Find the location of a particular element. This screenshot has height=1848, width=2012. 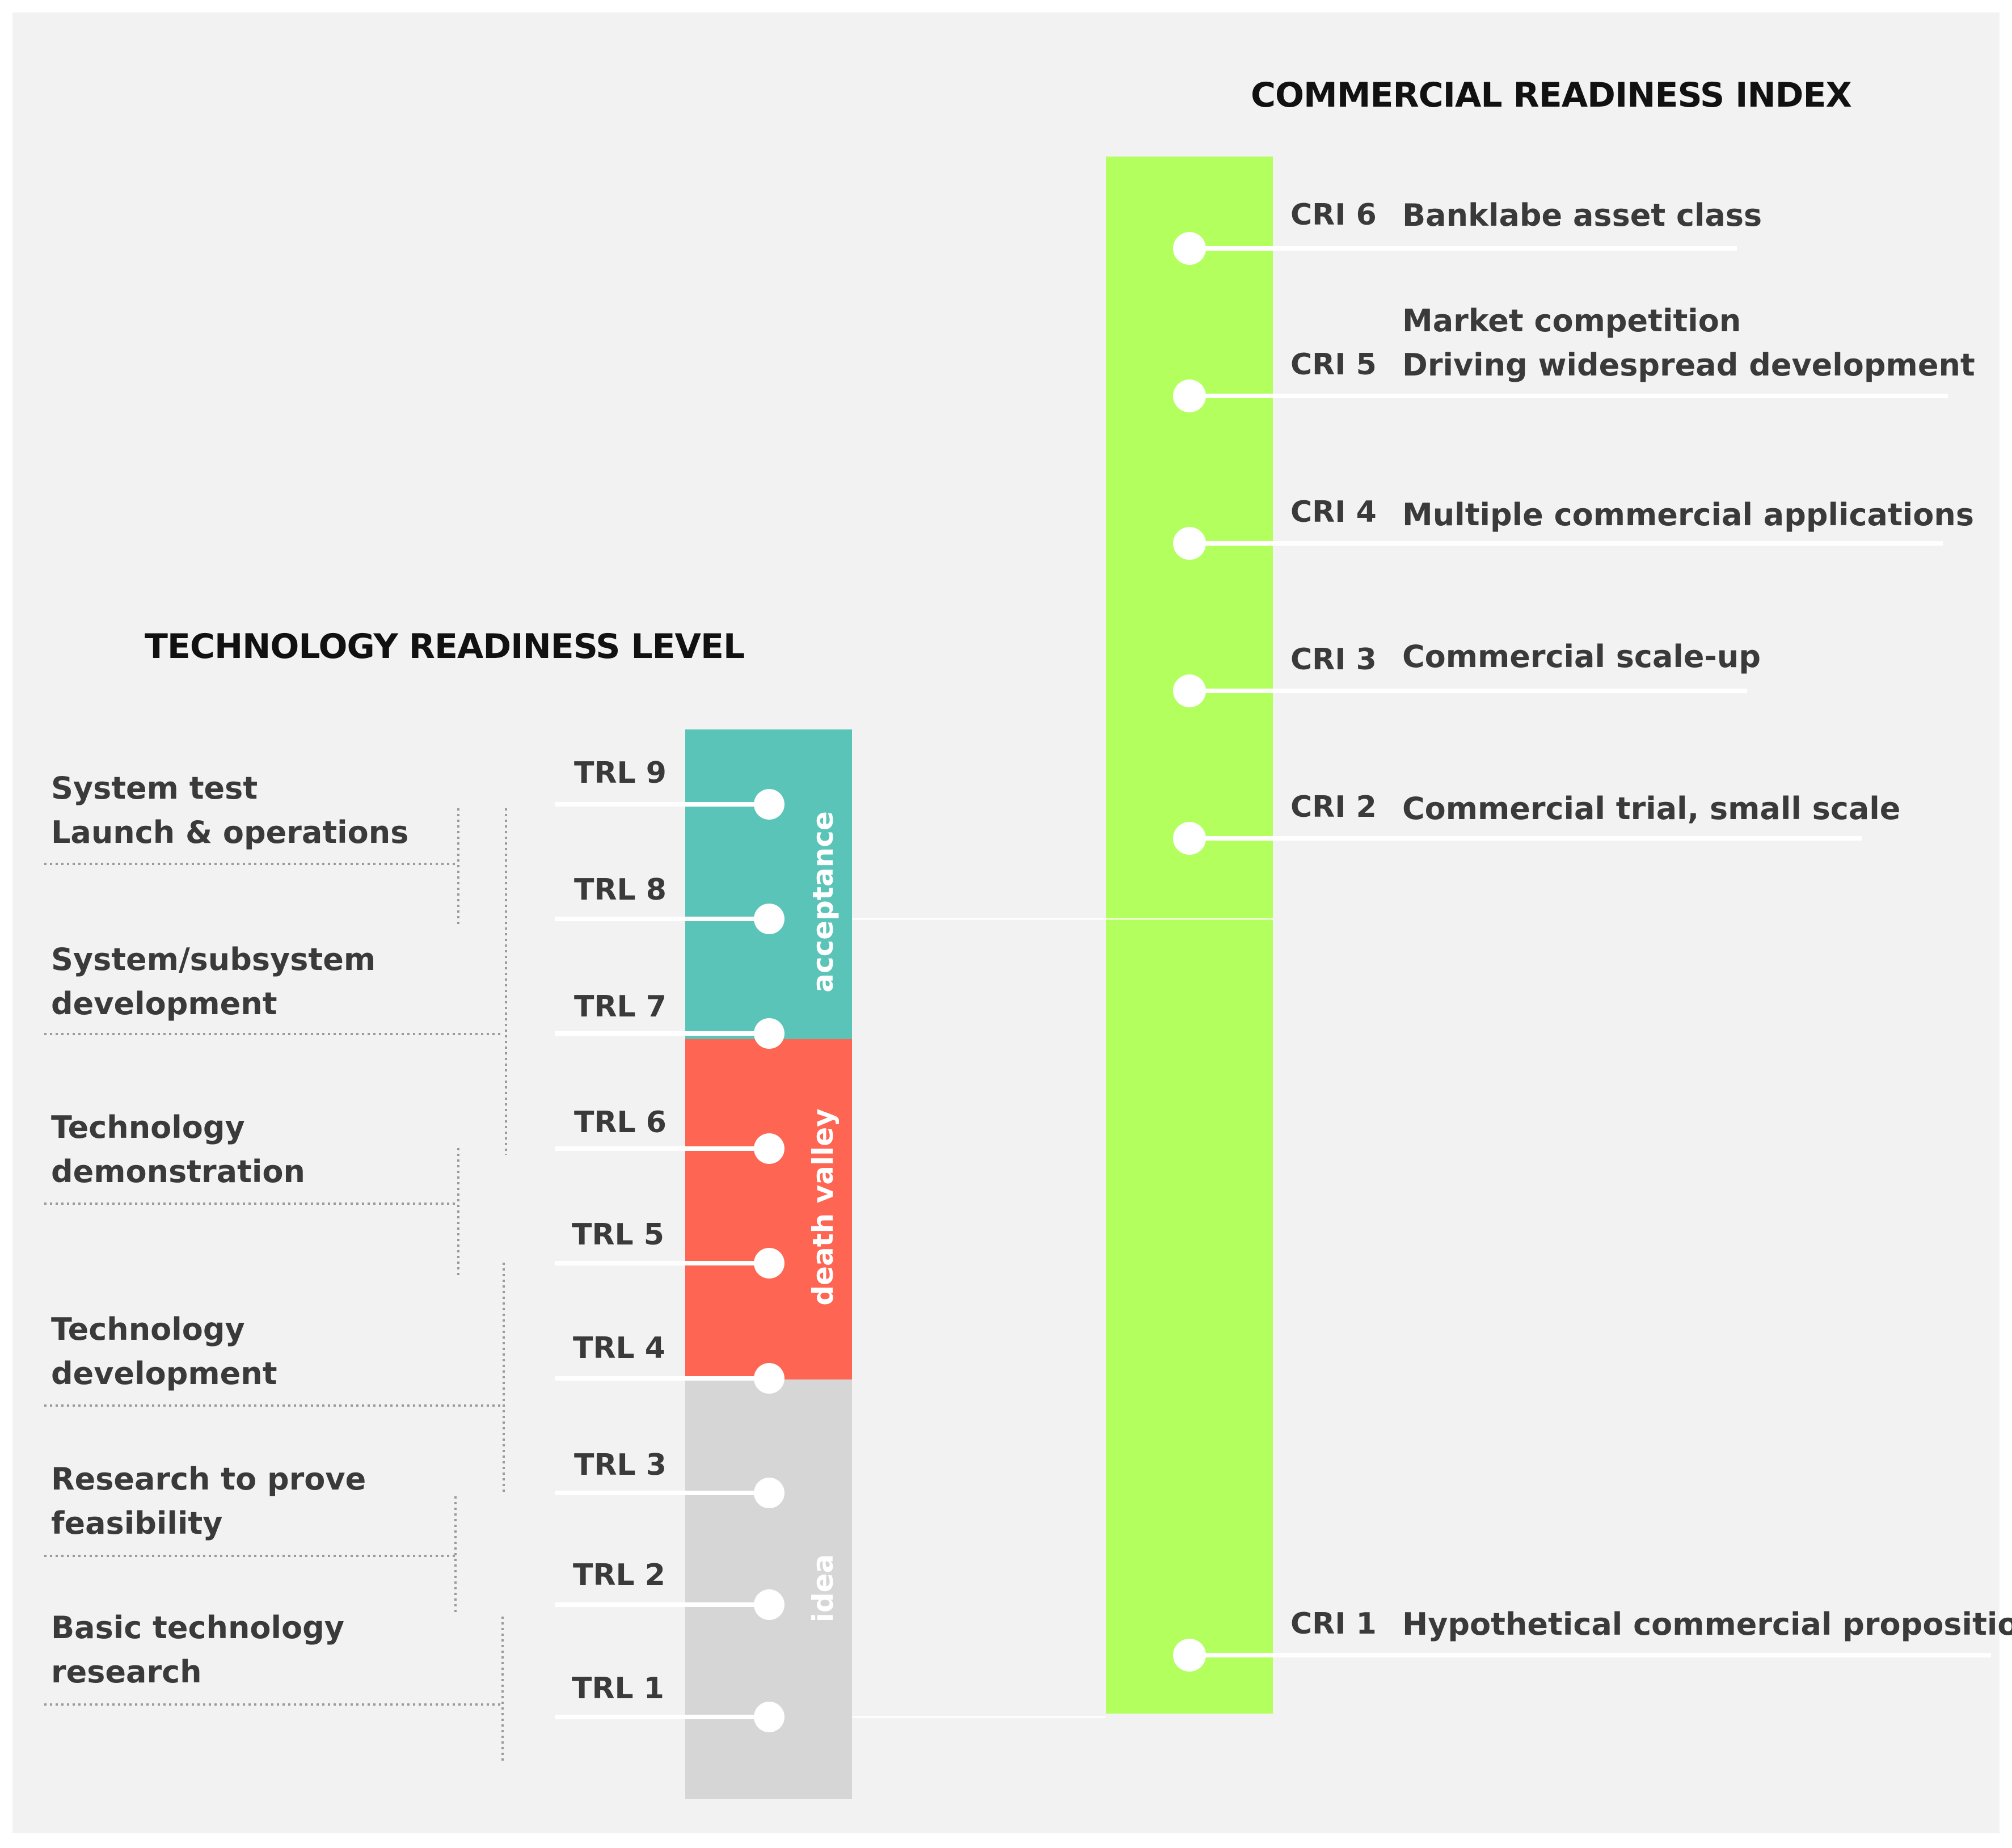

stage-underlines is located at coordinates (274, 1284).